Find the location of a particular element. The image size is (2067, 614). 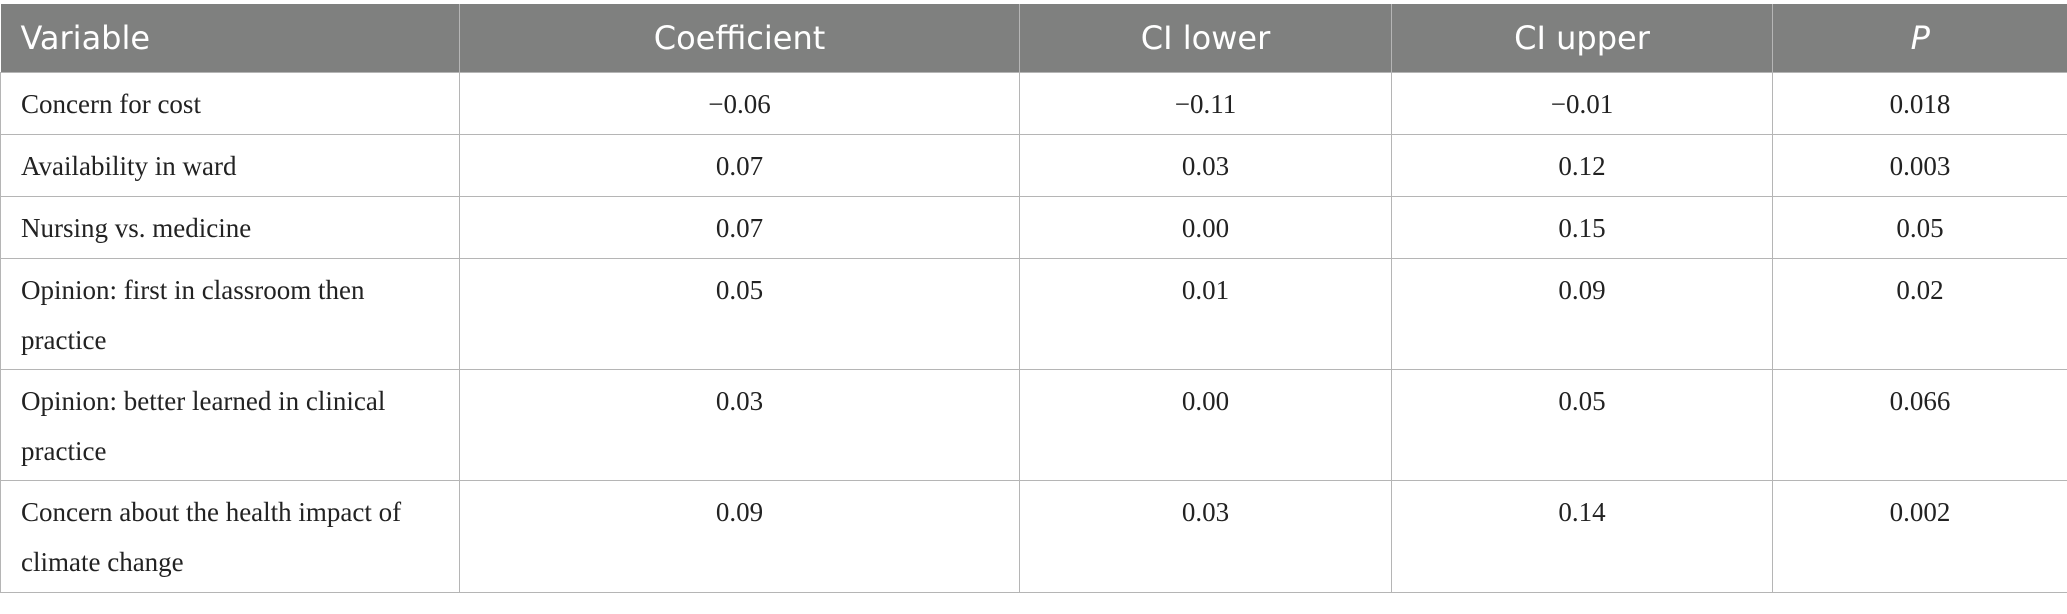

value-cell: 0.02 is located at coordinates (1920, 314).